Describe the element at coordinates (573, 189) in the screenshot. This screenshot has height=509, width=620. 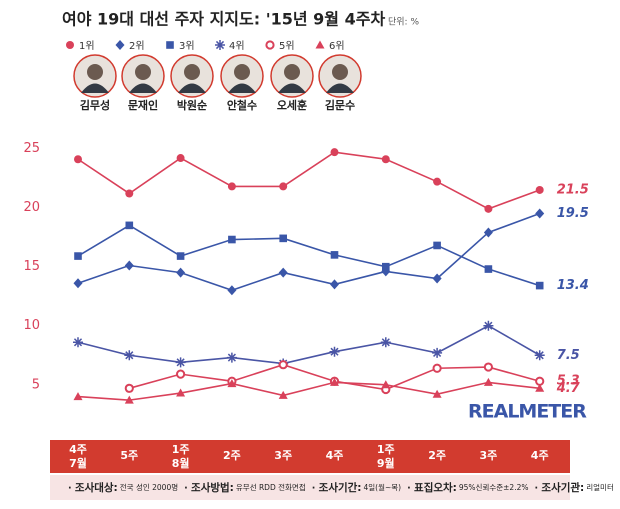
I see `end-value-label: 21.5` at that location.